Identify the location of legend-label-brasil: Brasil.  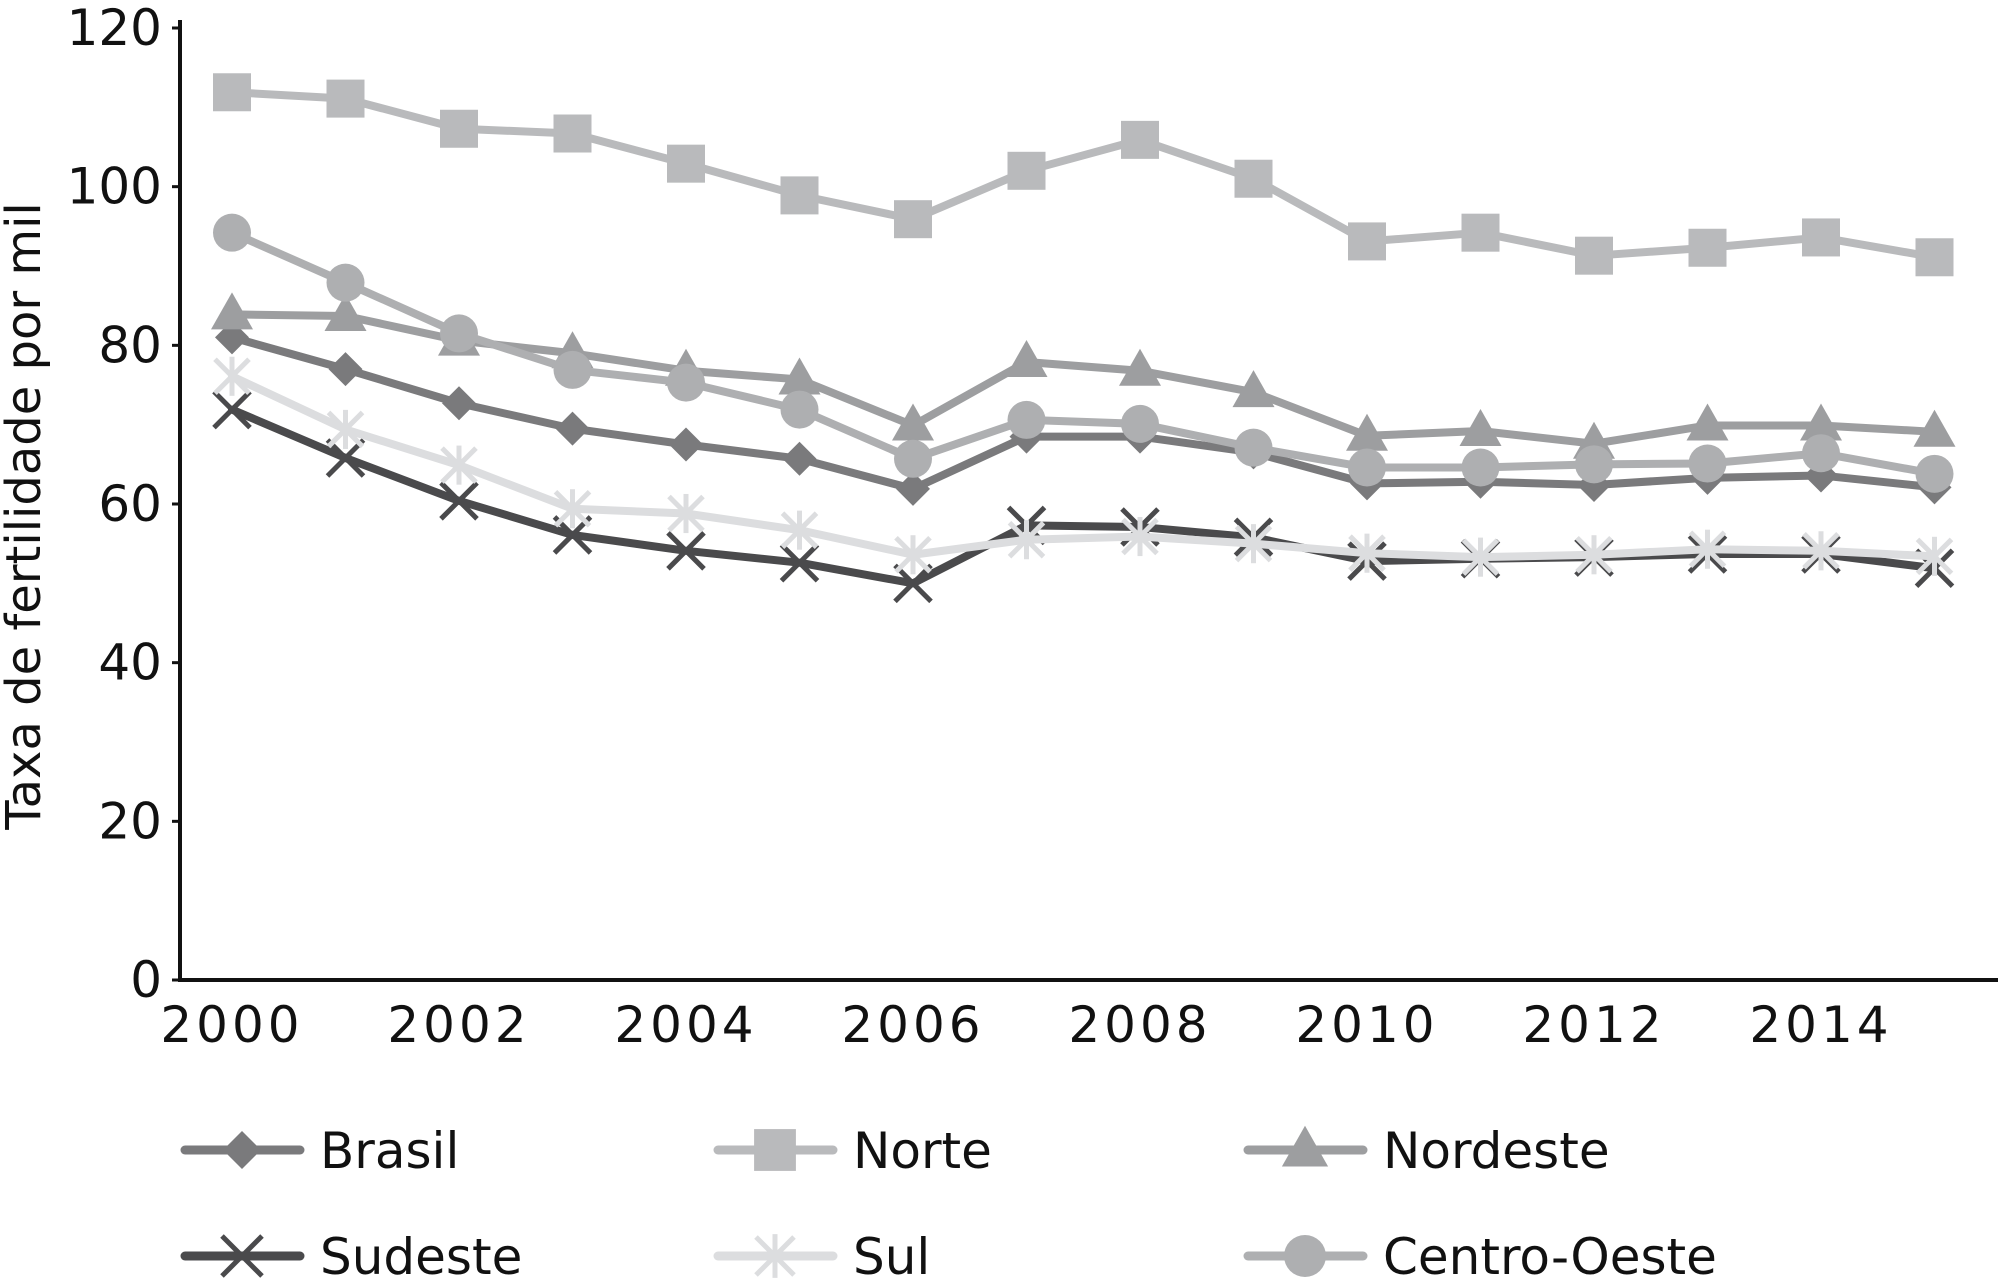
(389, 1151).